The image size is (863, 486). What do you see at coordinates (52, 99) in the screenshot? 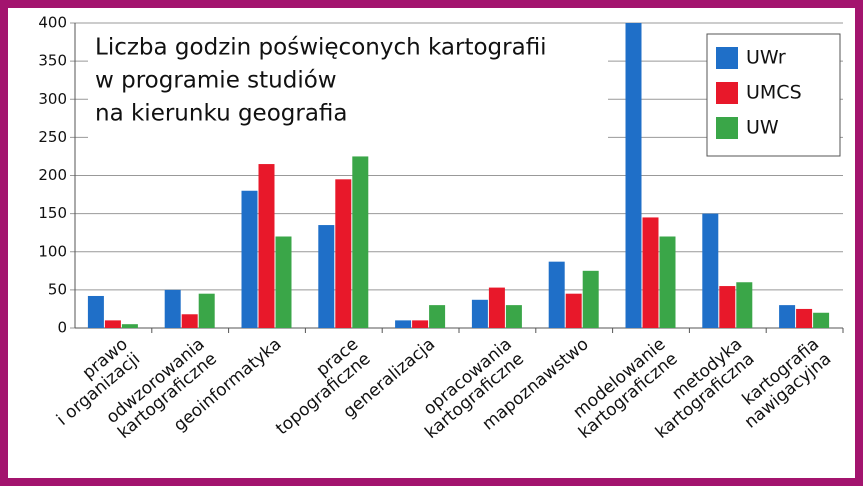
I see `y-tick-label: 300` at bounding box center [52, 99].